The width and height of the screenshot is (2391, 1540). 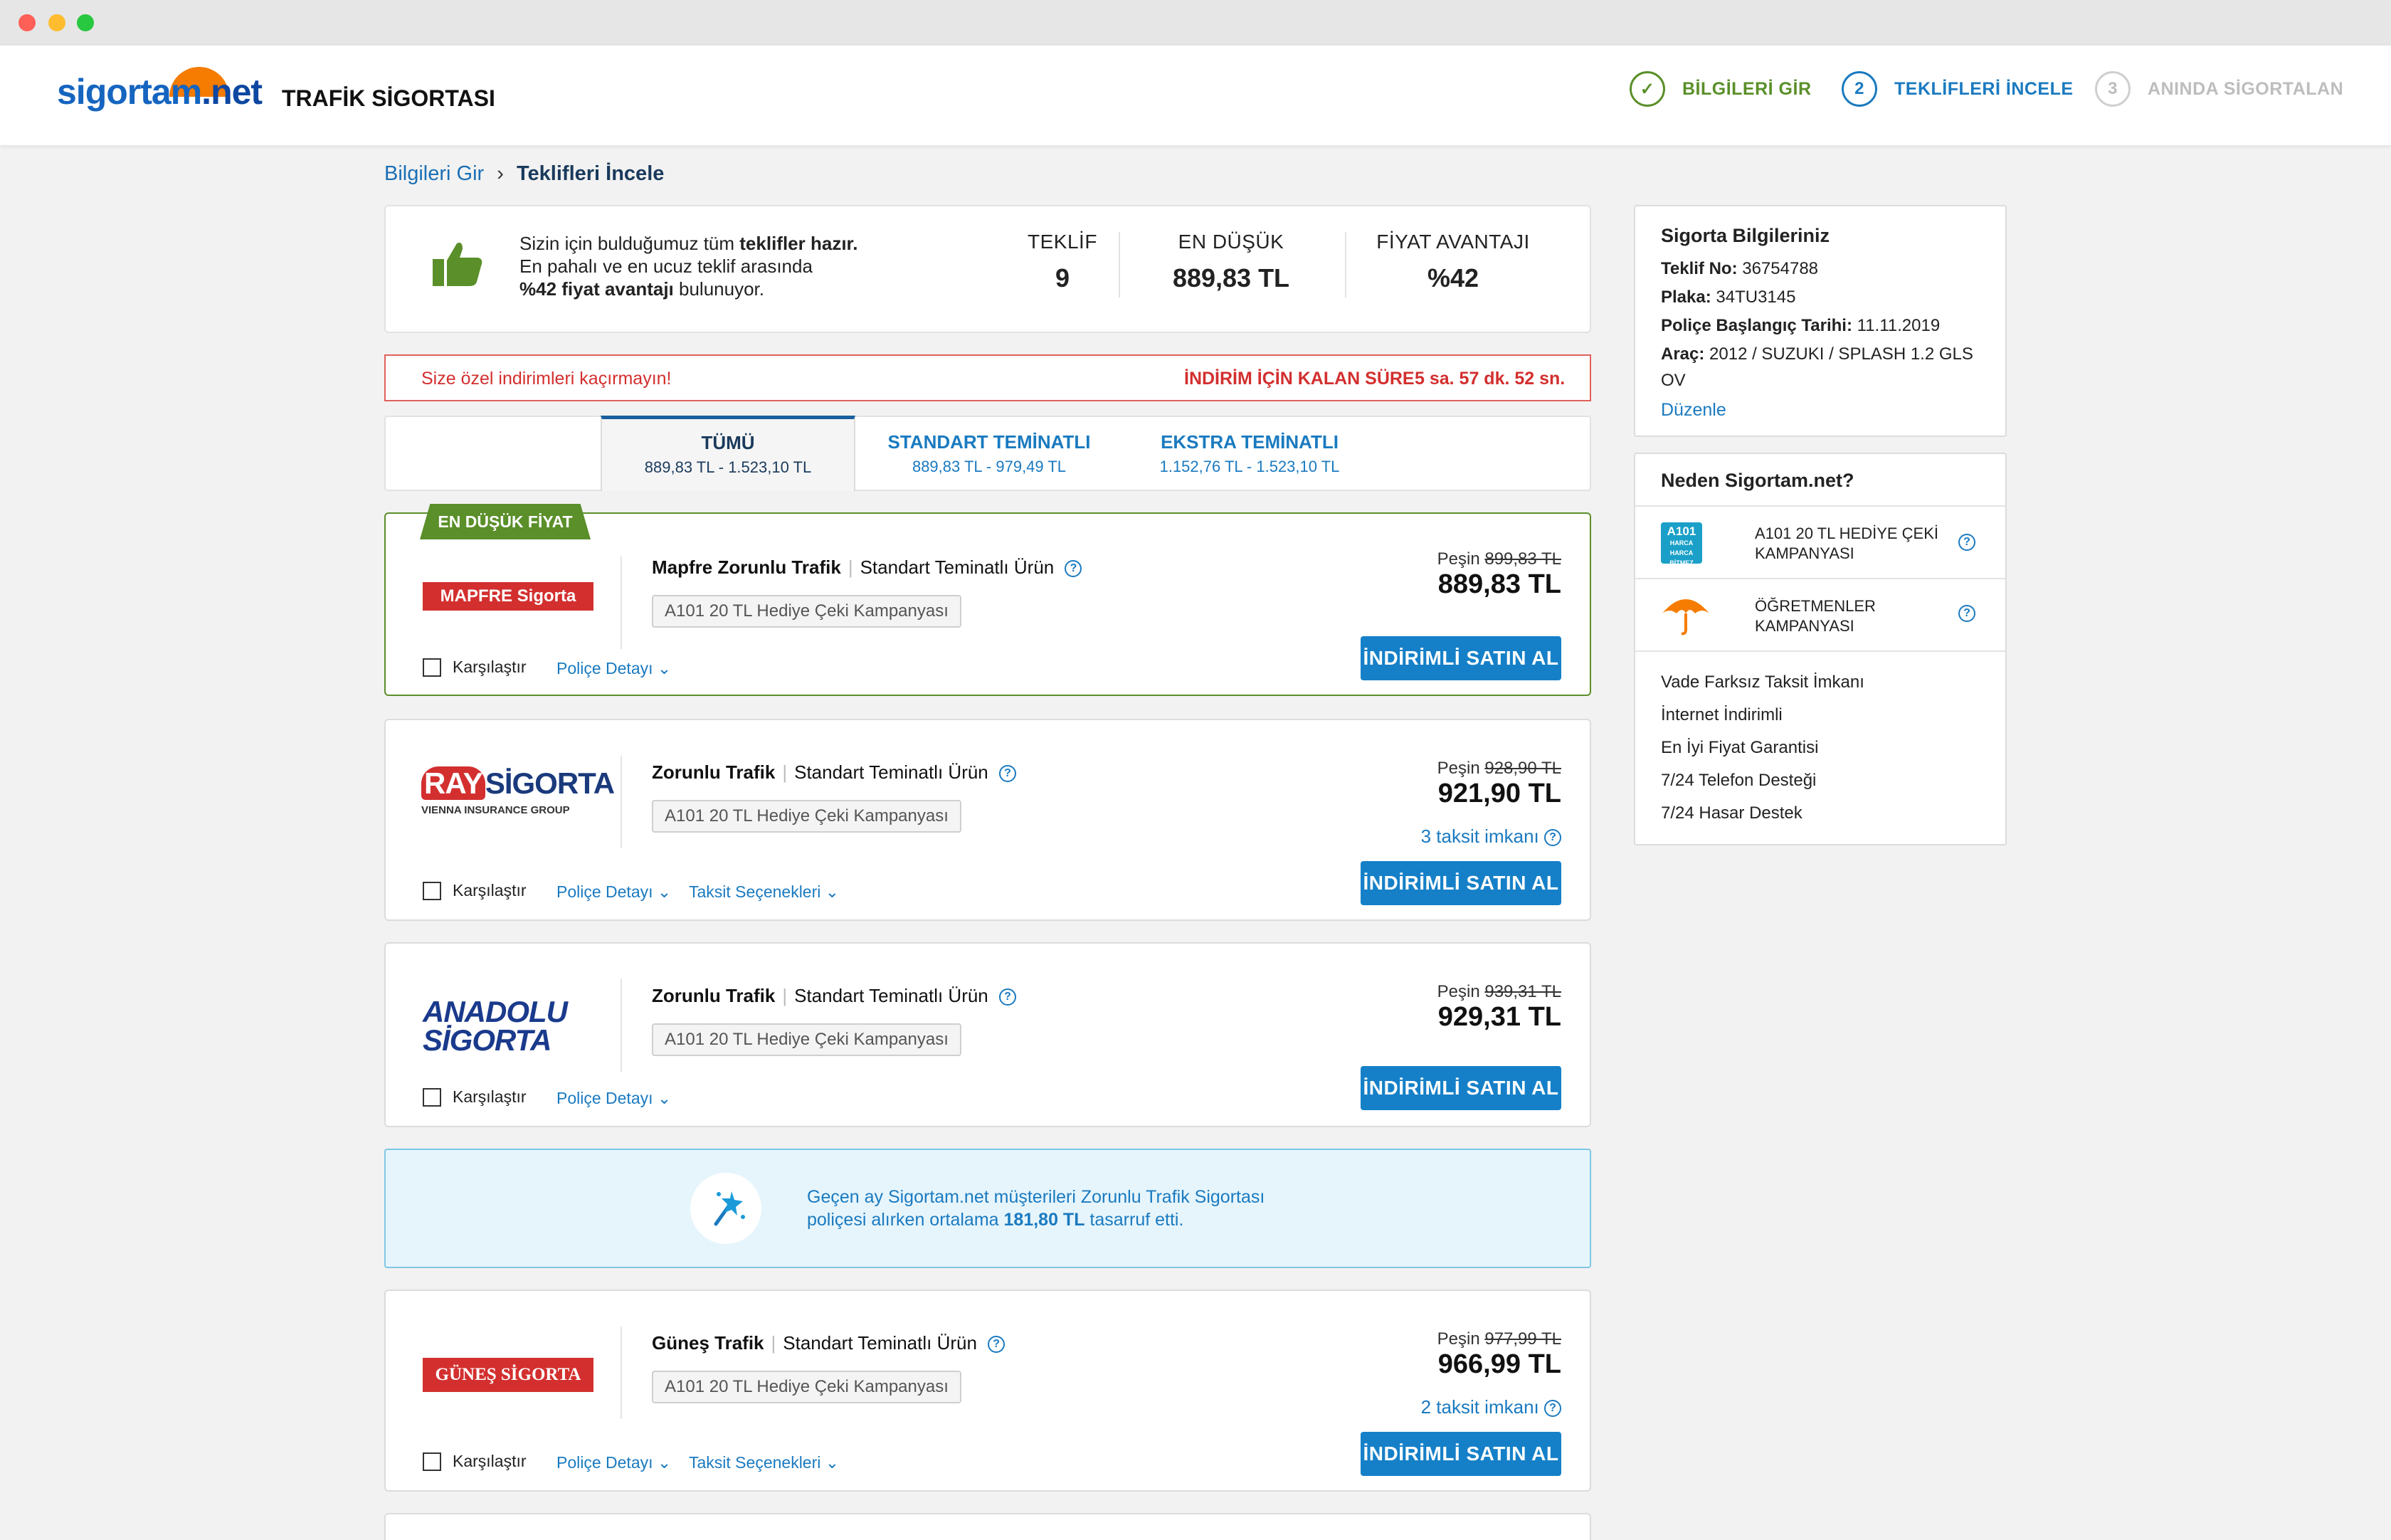 What do you see at coordinates (1740, 268) in the screenshot?
I see `detail-teklif-no: Teklif No: 36754788` at bounding box center [1740, 268].